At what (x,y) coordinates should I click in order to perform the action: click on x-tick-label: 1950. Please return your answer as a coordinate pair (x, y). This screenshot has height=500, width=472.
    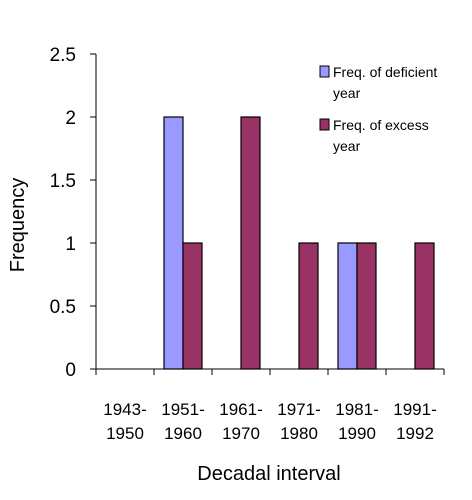
    Looking at the image, I should click on (125, 433).